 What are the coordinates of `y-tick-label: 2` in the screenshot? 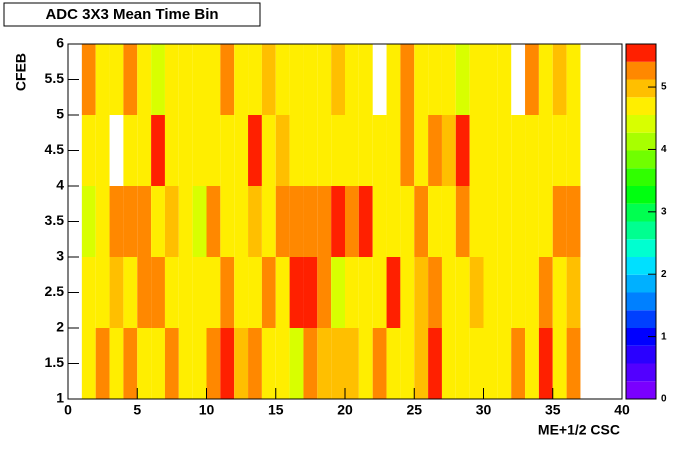 It's located at (60, 327).